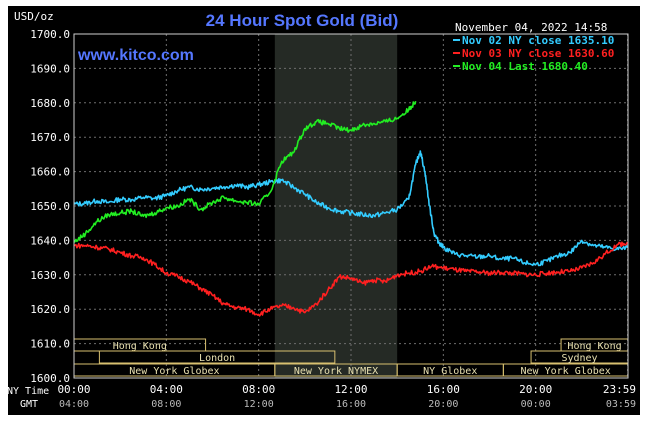 The width and height of the screenshot is (647, 421). I want to click on y-axis-unit-label: USD/oz, so click(34, 16).